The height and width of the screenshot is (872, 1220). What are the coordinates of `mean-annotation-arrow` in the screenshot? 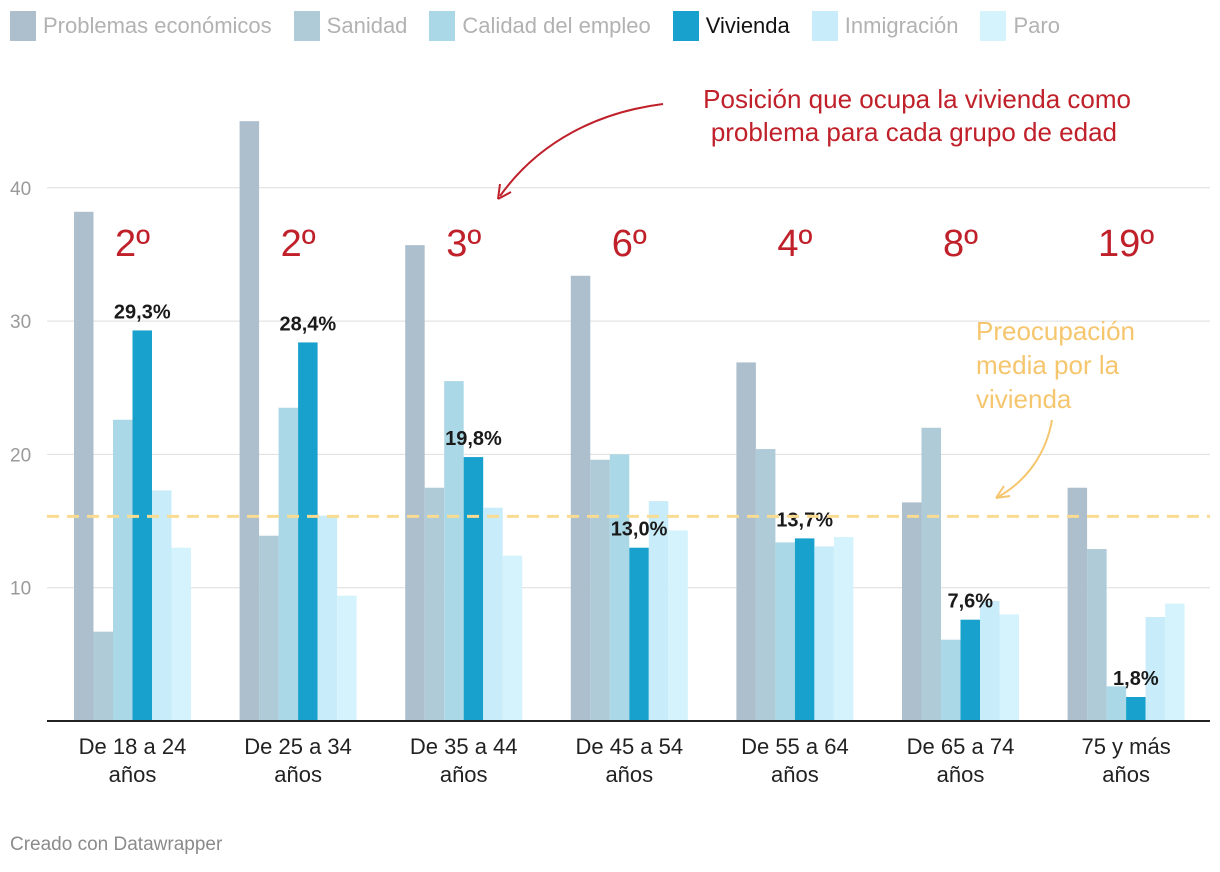 It's located at (1025, 458).